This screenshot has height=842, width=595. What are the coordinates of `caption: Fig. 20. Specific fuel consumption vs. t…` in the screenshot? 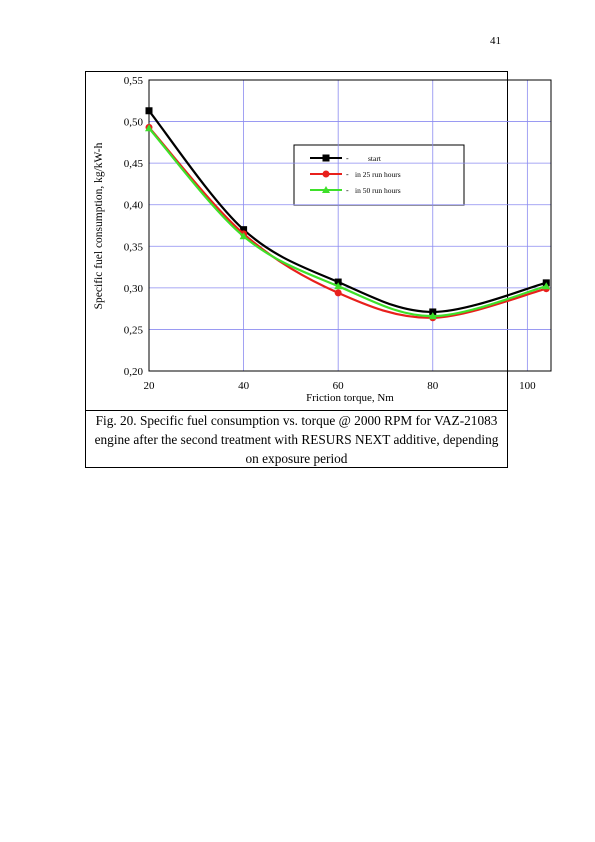 It's located at (296, 439).